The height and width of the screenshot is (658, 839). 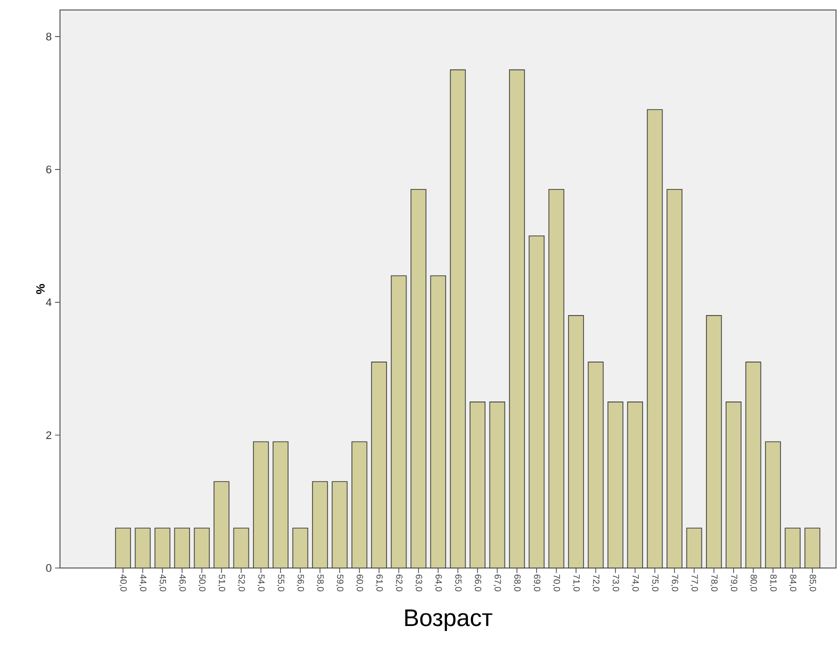 I want to click on x-tick-label: 58,0, so click(x=320, y=583).